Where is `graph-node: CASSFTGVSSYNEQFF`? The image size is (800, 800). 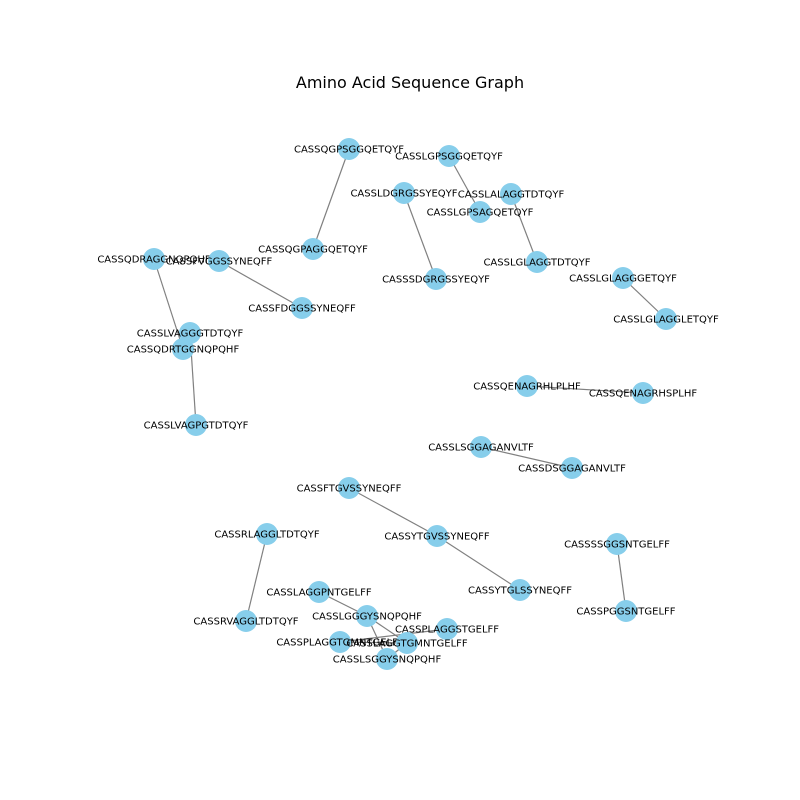 graph-node: CASSFTGVSSYNEQFF is located at coordinates (349, 488).